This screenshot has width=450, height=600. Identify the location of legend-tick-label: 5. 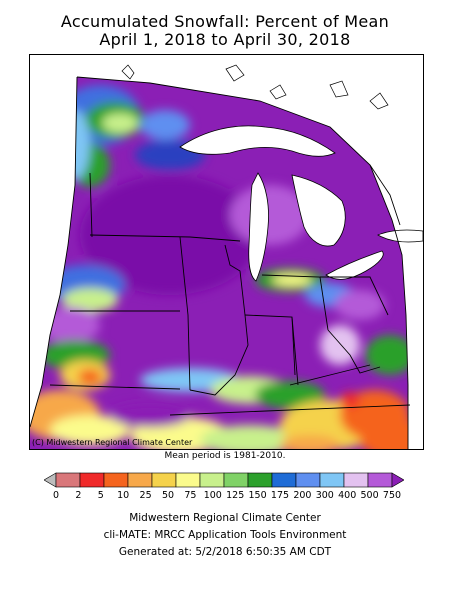
(100, 495).